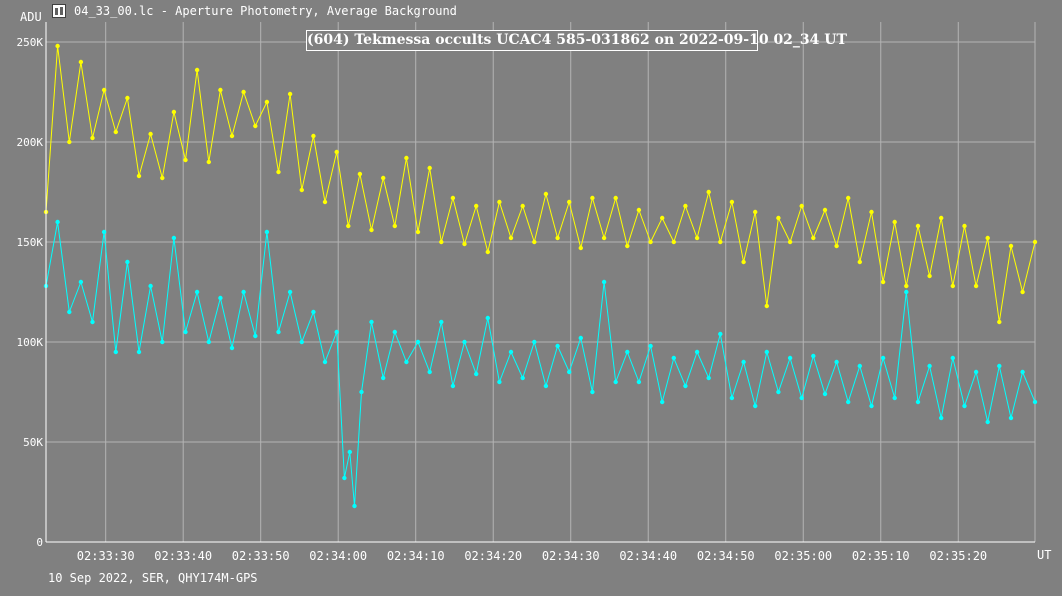 This screenshot has width=1062, height=596. Describe the element at coordinates (726, 556) in the screenshot. I see `x-tick-label: 02:34:50` at that location.